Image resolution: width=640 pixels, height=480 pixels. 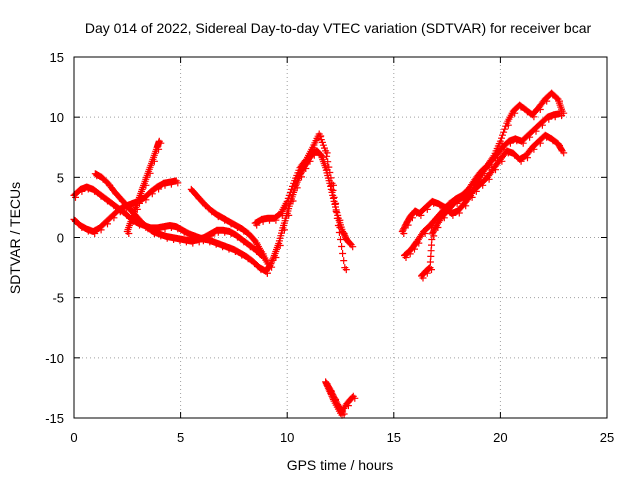 What do you see at coordinates (60, 177) in the screenshot?
I see `y-tick-label: 5` at bounding box center [60, 177].